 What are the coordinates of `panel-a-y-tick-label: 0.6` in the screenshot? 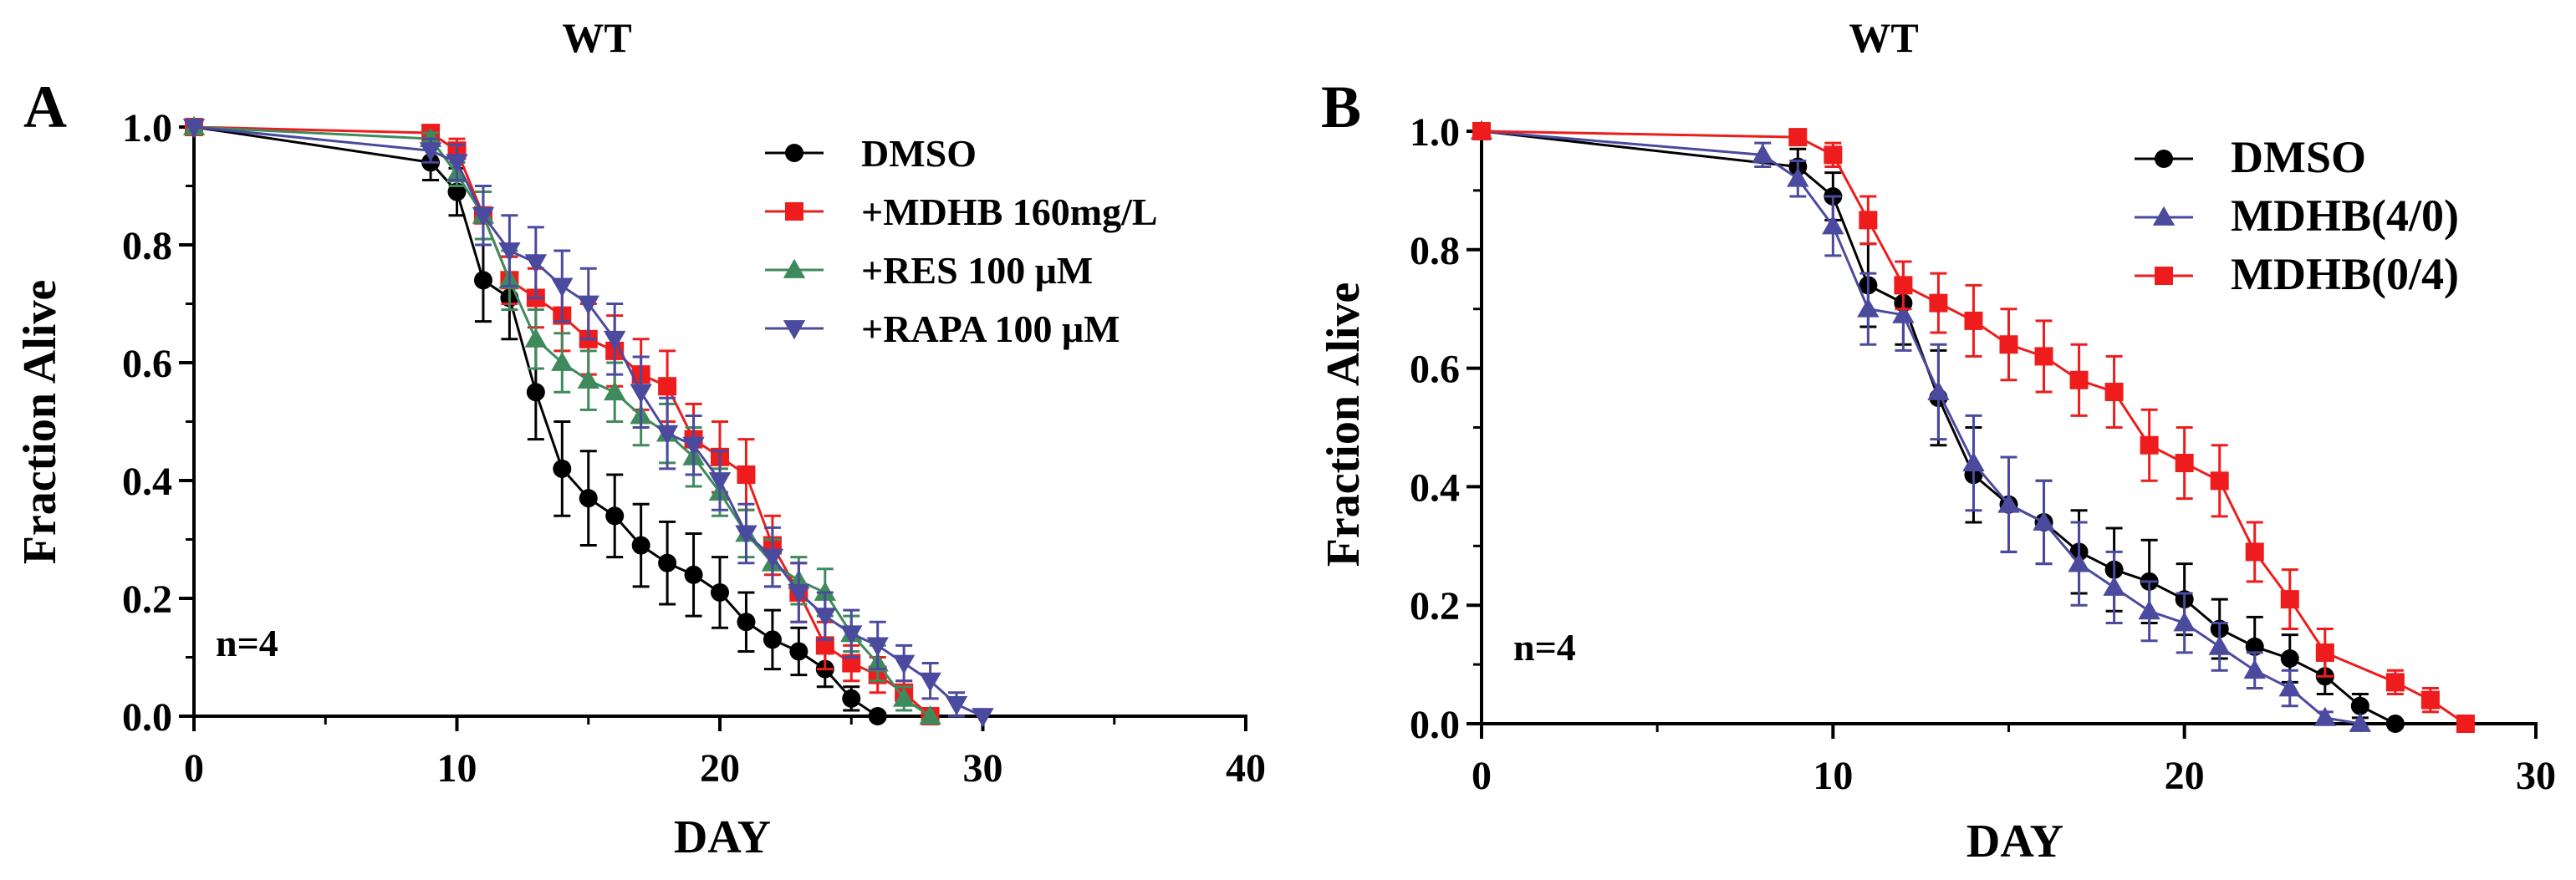 It's located at (147, 364).